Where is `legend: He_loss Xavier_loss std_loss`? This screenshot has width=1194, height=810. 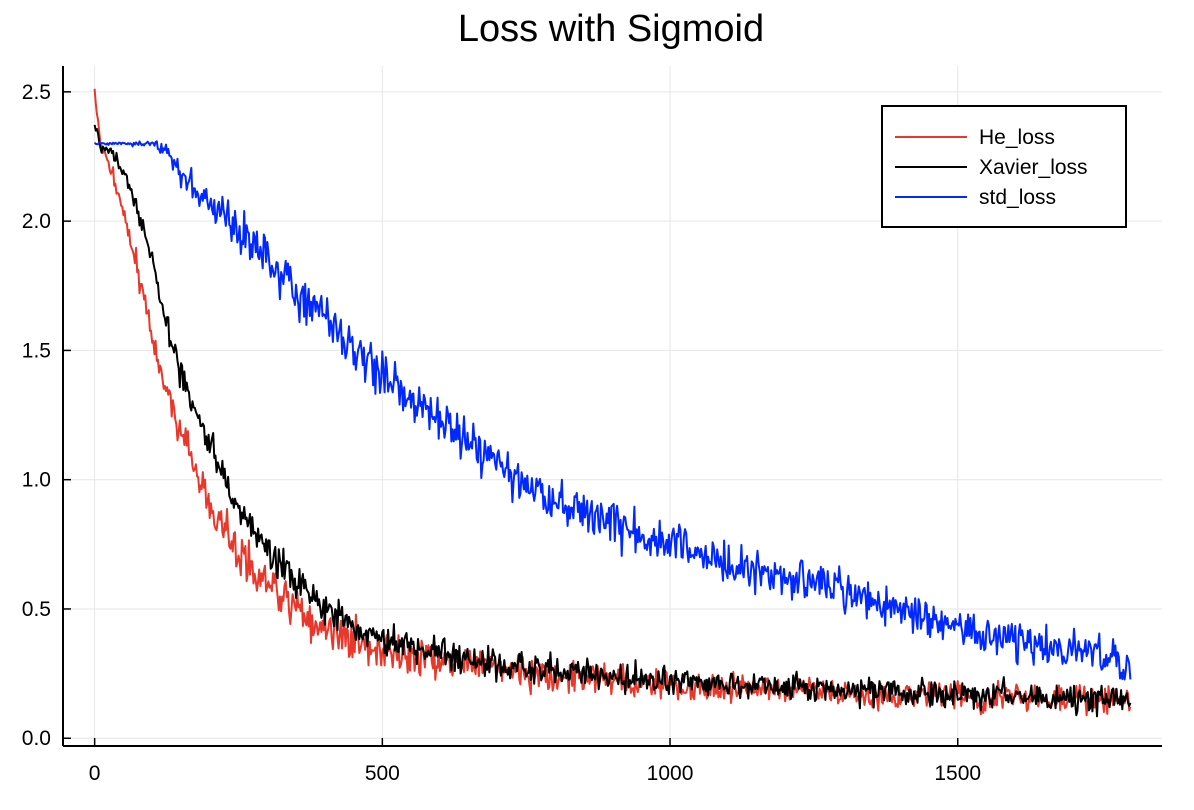 legend: He_loss Xavier_loss std_loss is located at coordinates (1004, 166).